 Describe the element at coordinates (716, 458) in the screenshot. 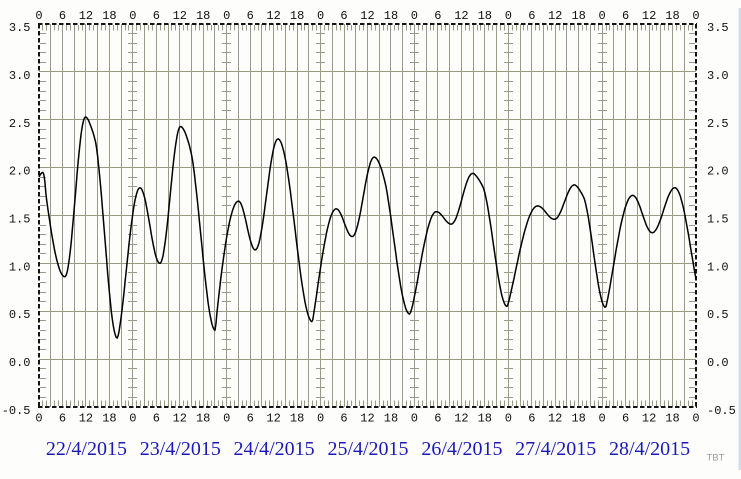

I see `svg-text: TBT` at that location.